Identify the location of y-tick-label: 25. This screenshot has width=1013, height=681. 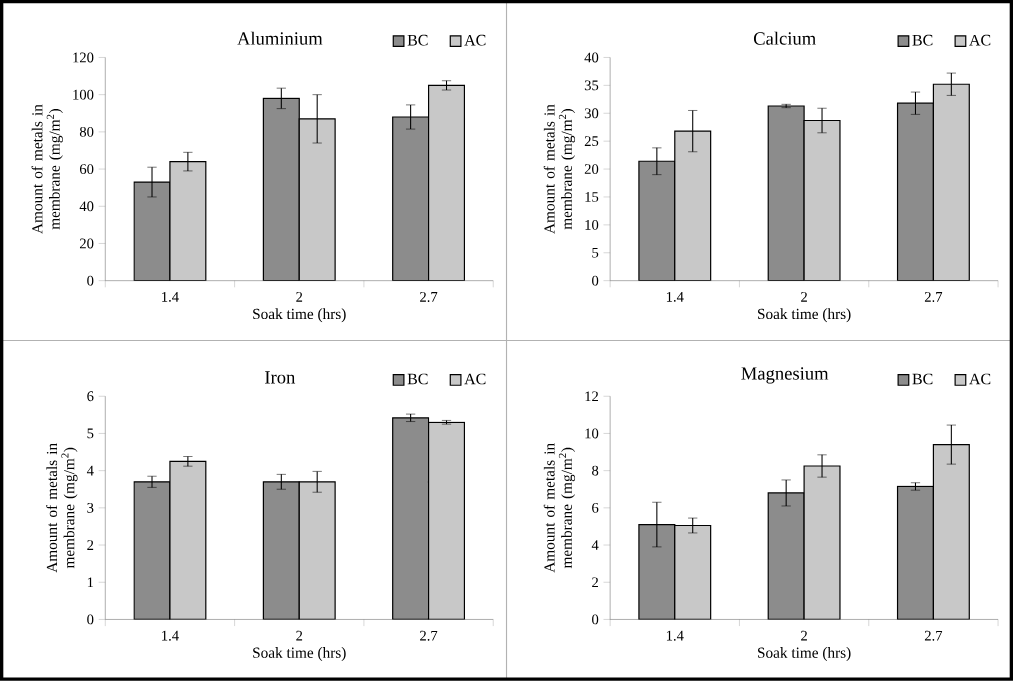
(591, 141).